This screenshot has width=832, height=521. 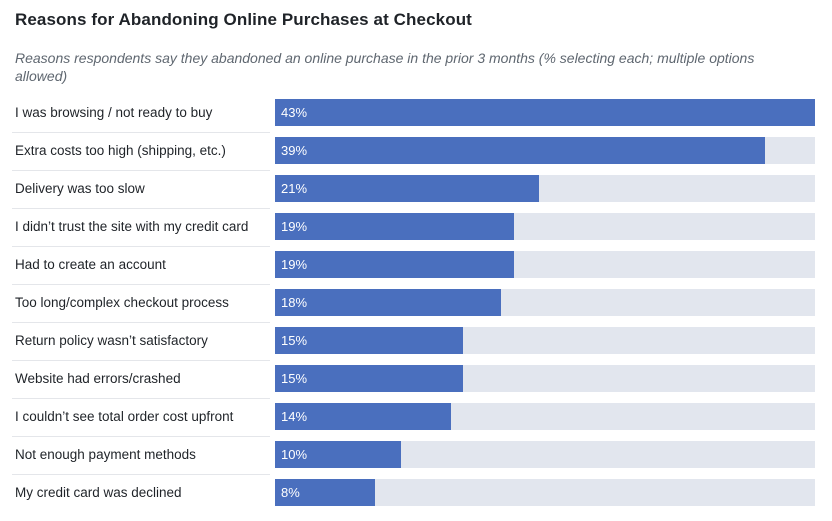 I want to click on bar-row: Extra costs too high (shipping, etc.) 39%, so click(x=416, y=151).